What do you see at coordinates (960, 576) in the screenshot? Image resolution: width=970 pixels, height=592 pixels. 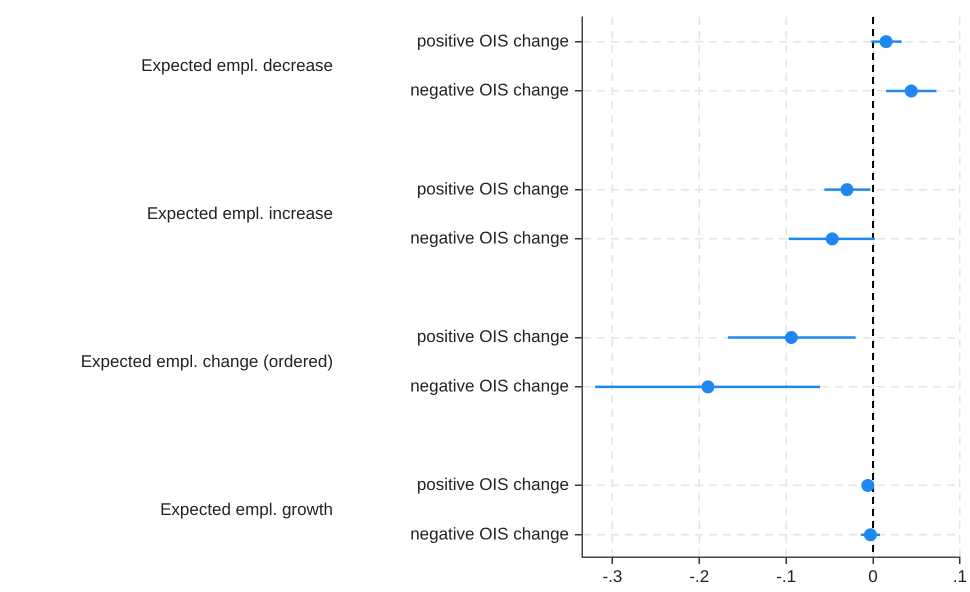 I see `x-tick-label: .1` at bounding box center [960, 576].